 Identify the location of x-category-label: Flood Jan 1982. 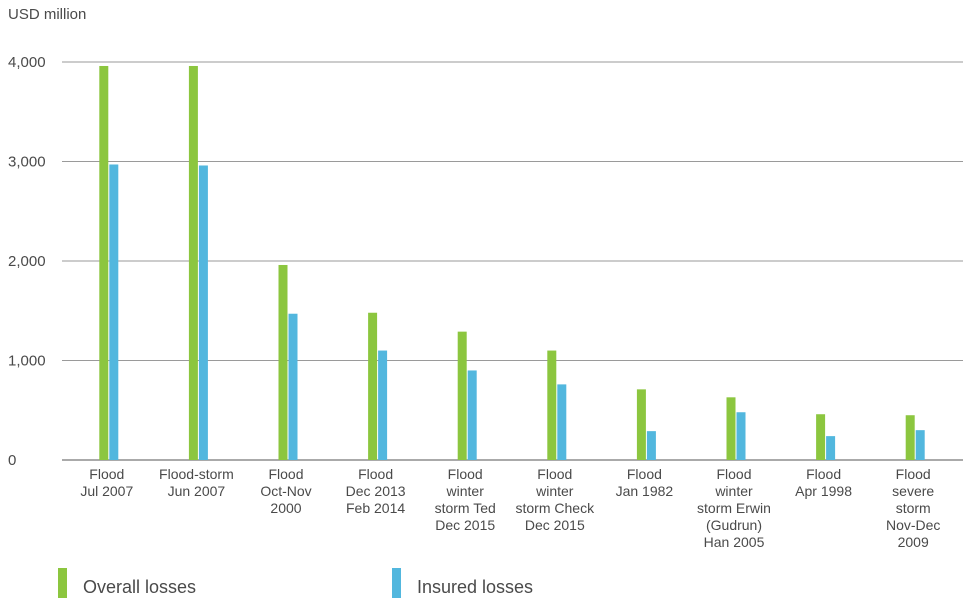
(645, 482).